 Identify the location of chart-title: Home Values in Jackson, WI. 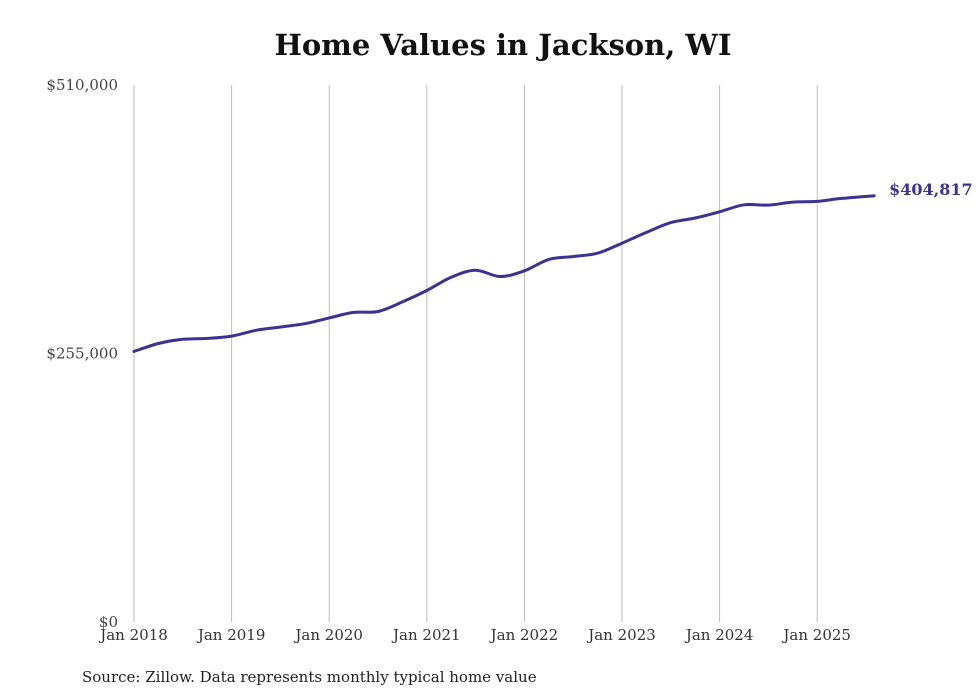
(503, 45).